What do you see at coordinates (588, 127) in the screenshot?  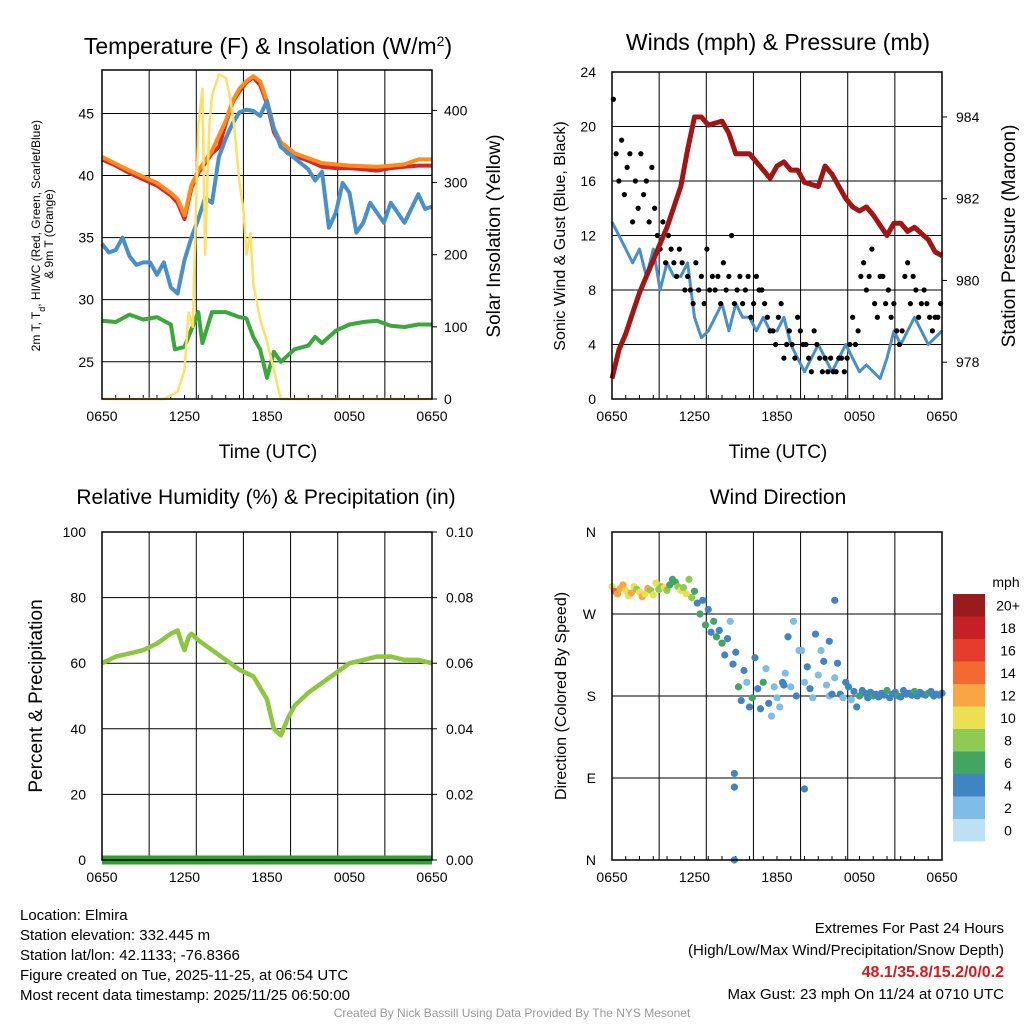 I see `y-tick-label: 20` at bounding box center [588, 127].